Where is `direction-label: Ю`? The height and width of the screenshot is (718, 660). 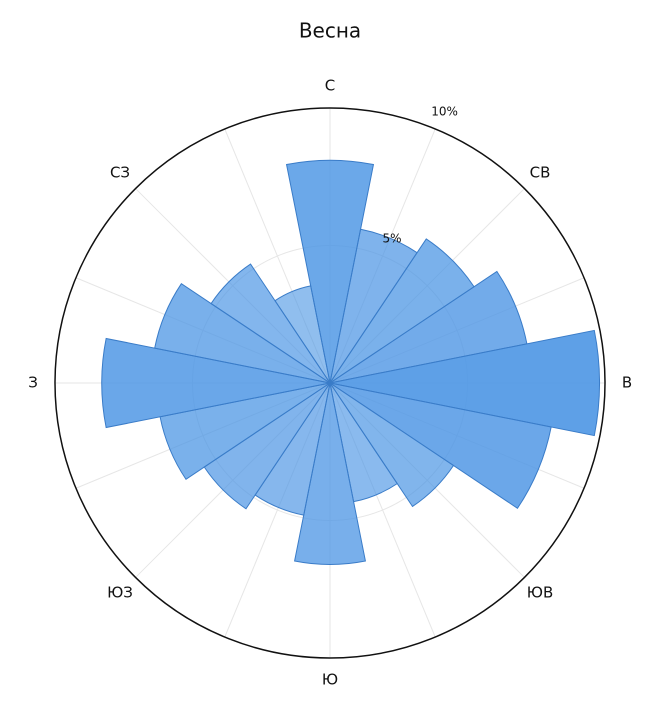
direction-label: Ю is located at coordinates (330, 680).